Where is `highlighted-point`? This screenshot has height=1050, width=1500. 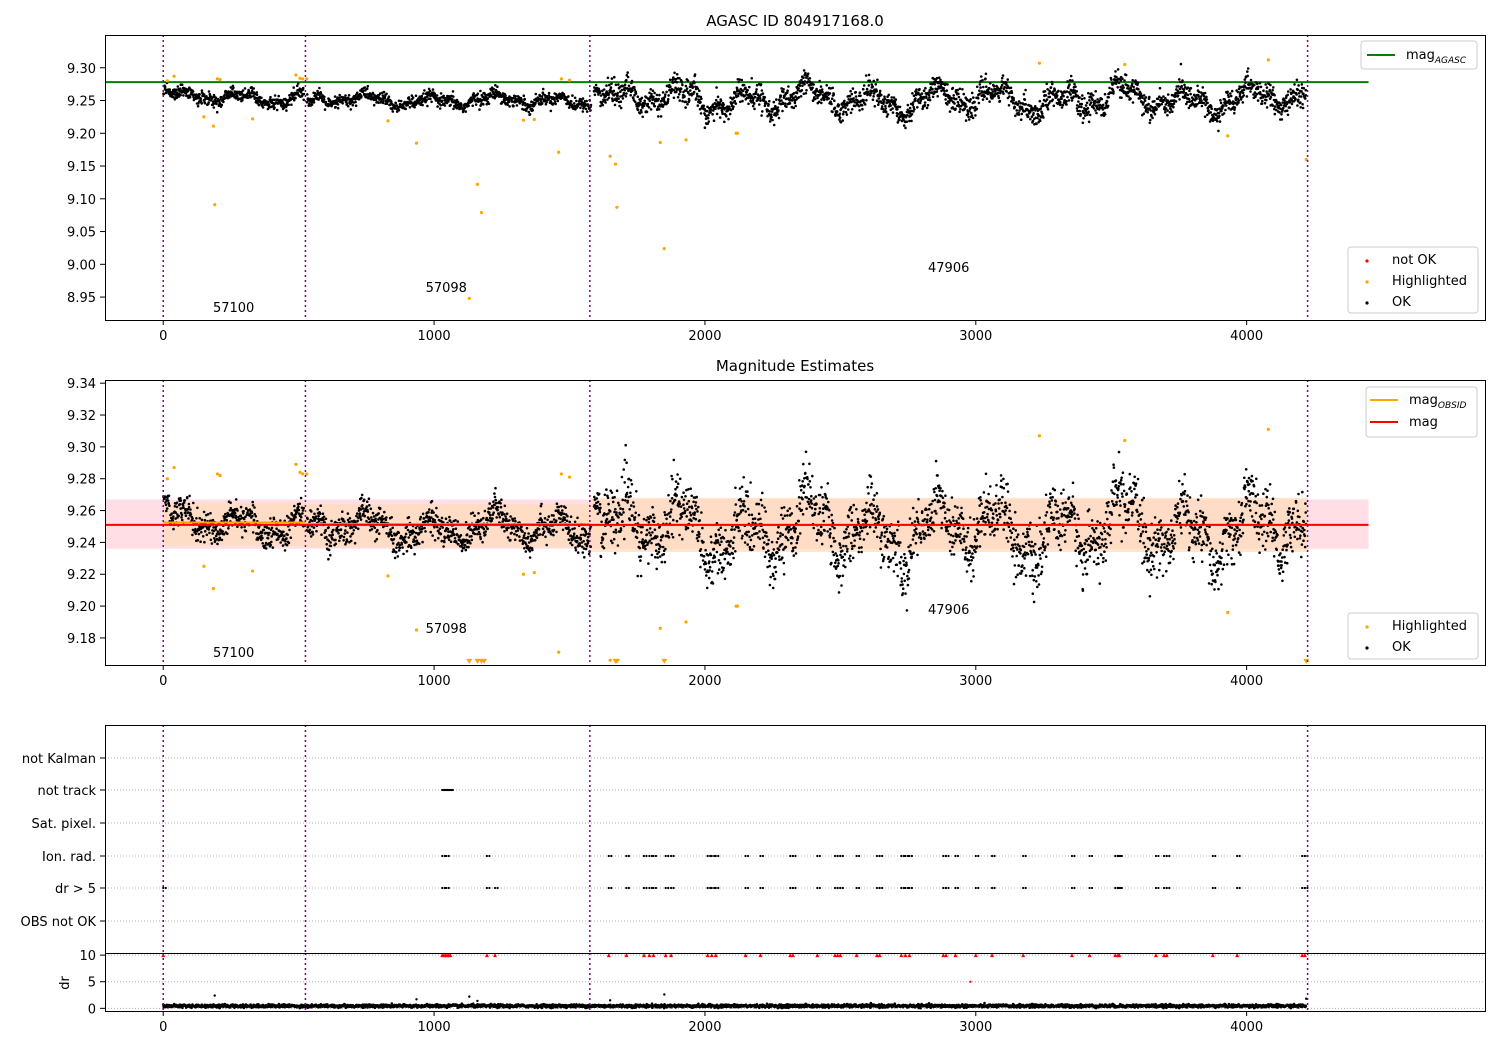
highlighted-point is located at coordinates (569, 80).